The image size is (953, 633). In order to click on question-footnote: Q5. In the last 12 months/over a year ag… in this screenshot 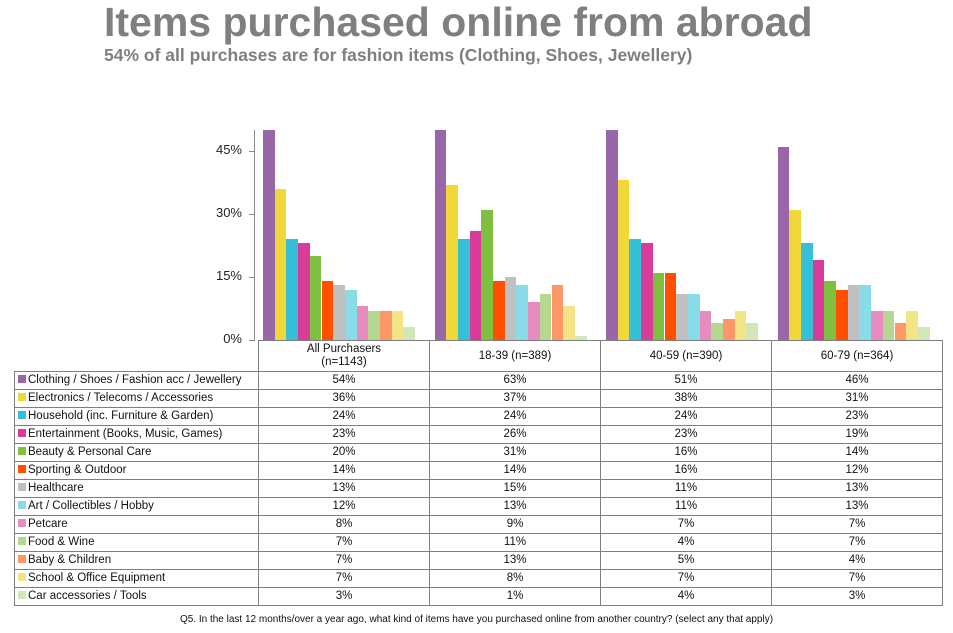, I will do `click(476, 619)`.